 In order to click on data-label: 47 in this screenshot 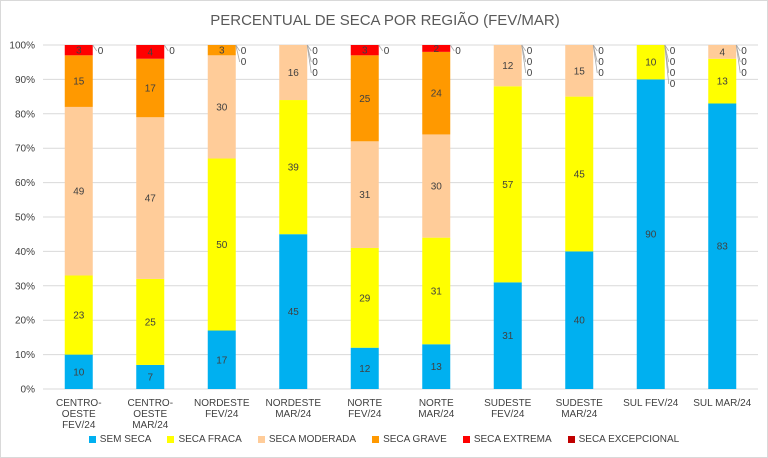, I will do `click(151, 199)`.